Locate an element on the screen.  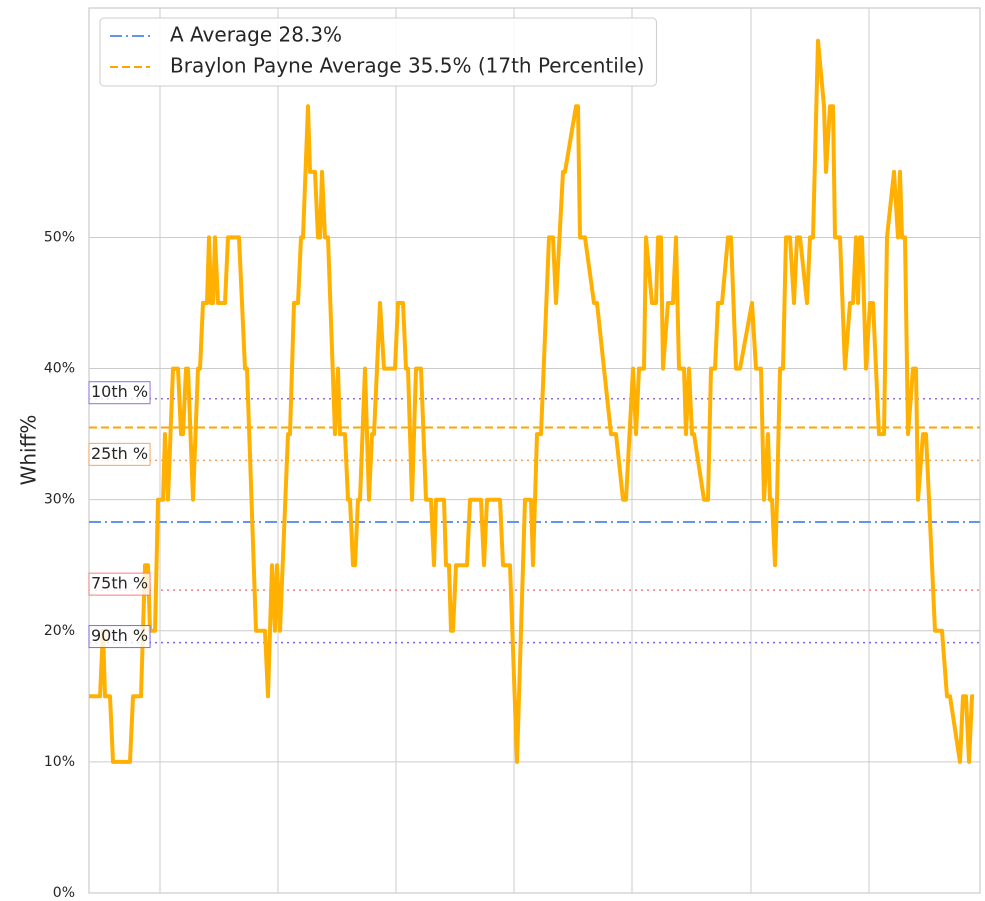
y-tick-label: 20% is located at coordinates (59, 631).